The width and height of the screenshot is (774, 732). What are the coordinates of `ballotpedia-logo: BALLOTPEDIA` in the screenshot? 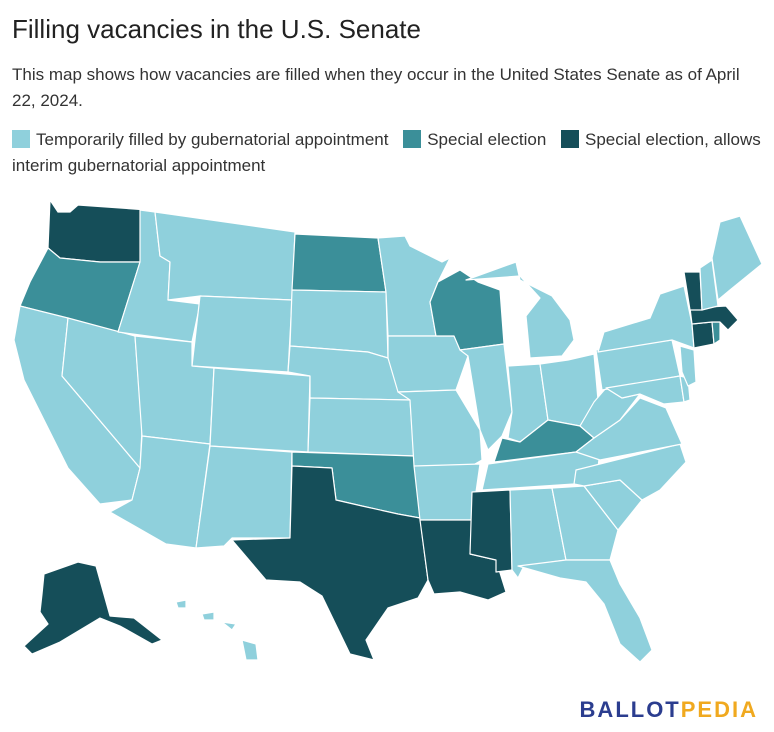 It's located at (669, 710).